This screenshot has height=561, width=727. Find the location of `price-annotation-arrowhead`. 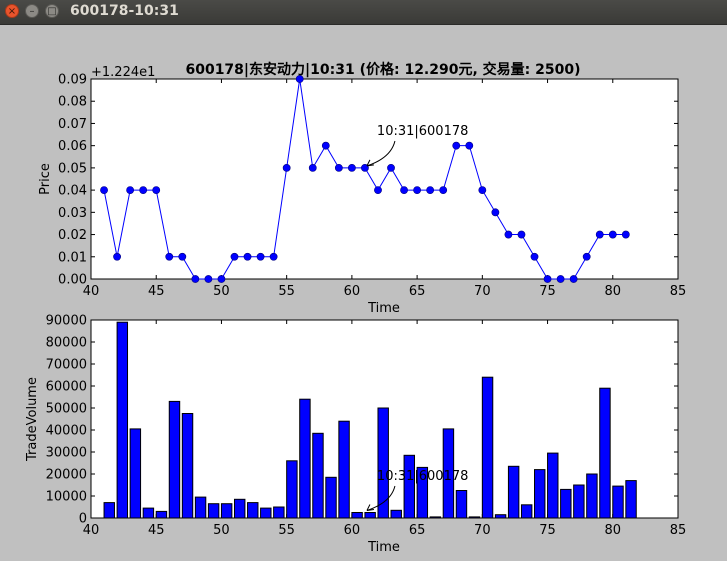

price-annotation-arrowhead is located at coordinates (370, 163).